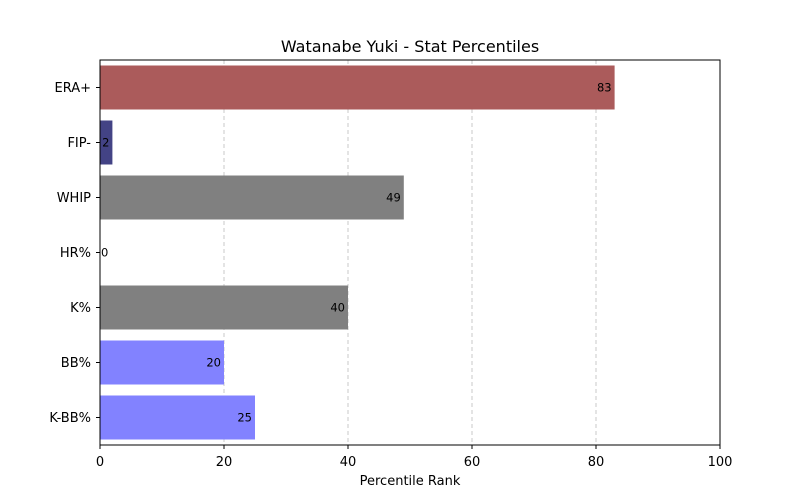  Describe the element at coordinates (244, 418) in the screenshot. I see `data-label: 25` at that location.